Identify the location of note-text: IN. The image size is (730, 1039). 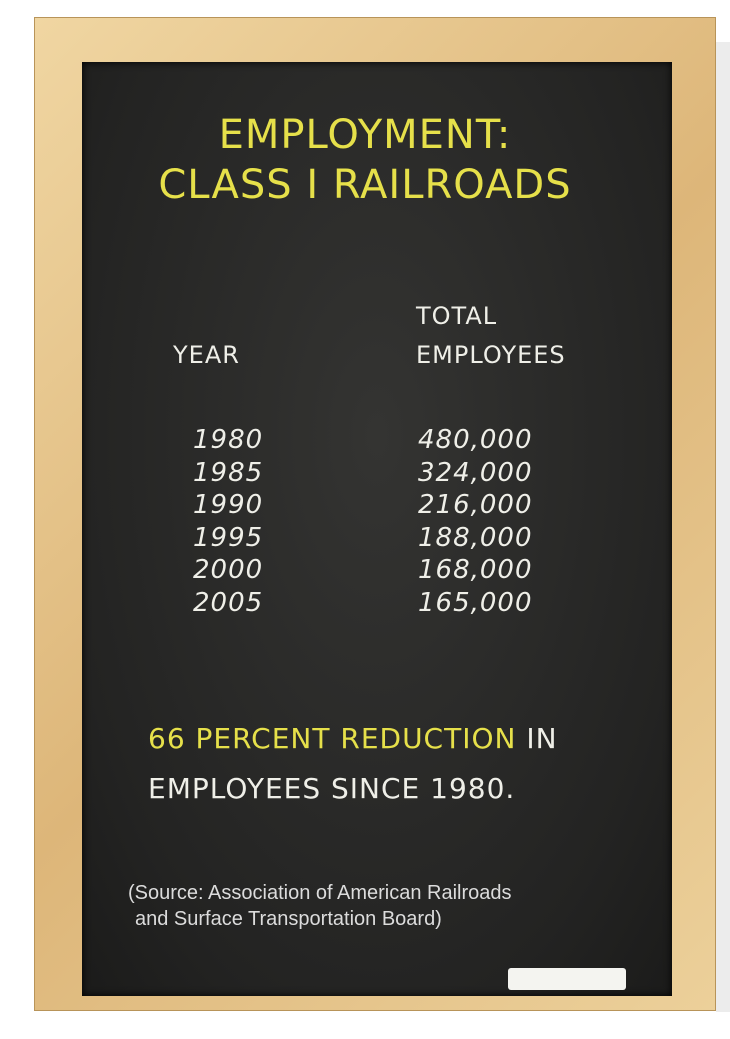
(542, 738).